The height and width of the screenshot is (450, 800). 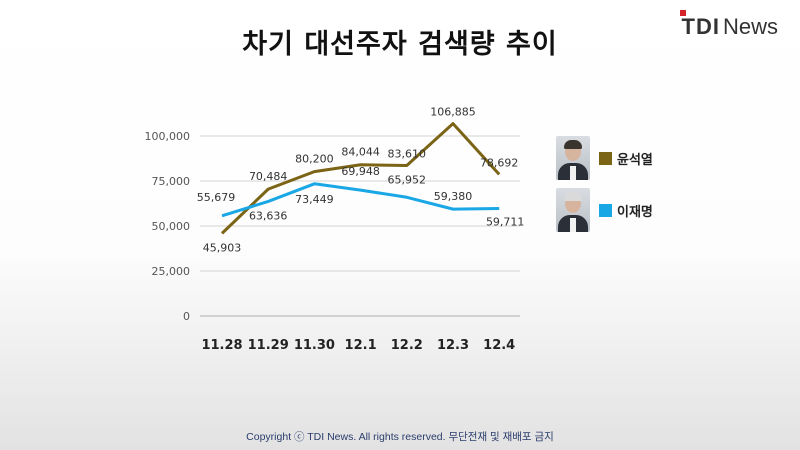 I want to click on logo-mark-icon, so click(x=682, y=13).